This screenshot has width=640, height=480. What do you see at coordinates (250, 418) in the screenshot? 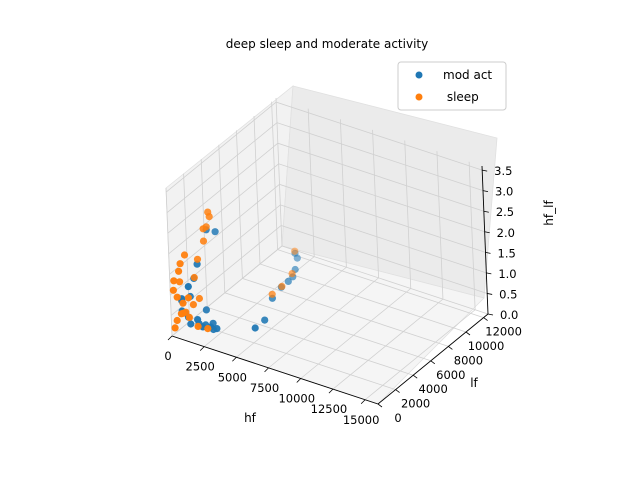
I see `x-axis-label: hf` at bounding box center [250, 418].